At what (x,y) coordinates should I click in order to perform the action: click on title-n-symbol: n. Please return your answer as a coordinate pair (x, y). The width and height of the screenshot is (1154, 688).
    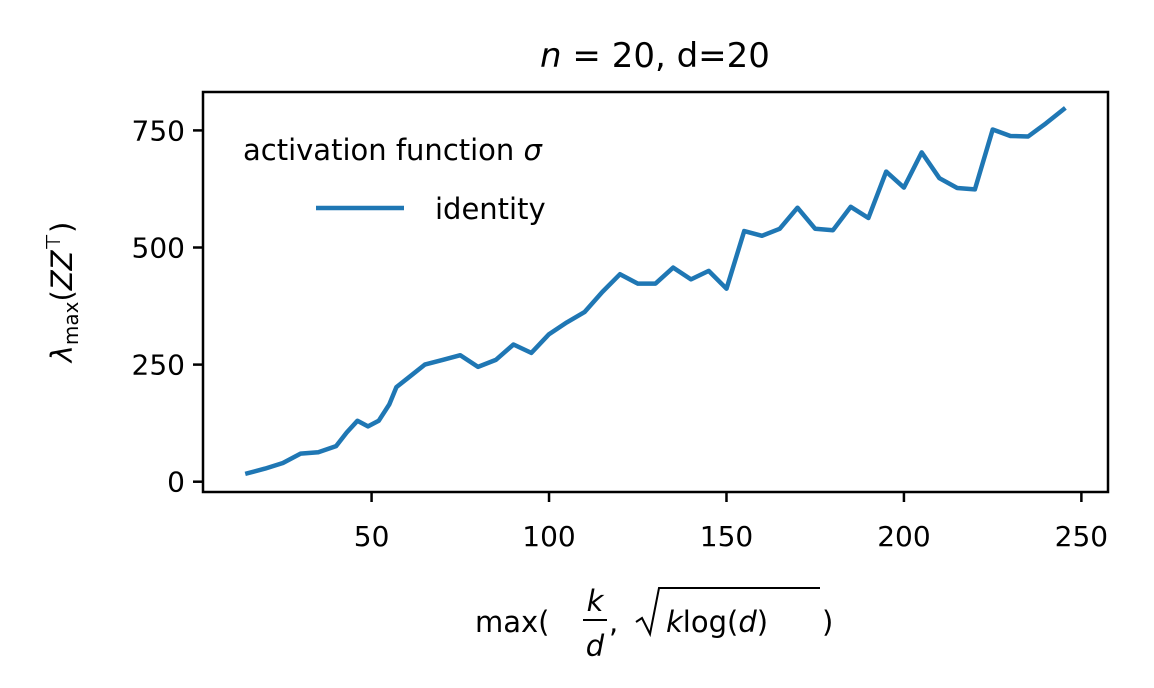
    Looking at the image, I should click on (551, 56).